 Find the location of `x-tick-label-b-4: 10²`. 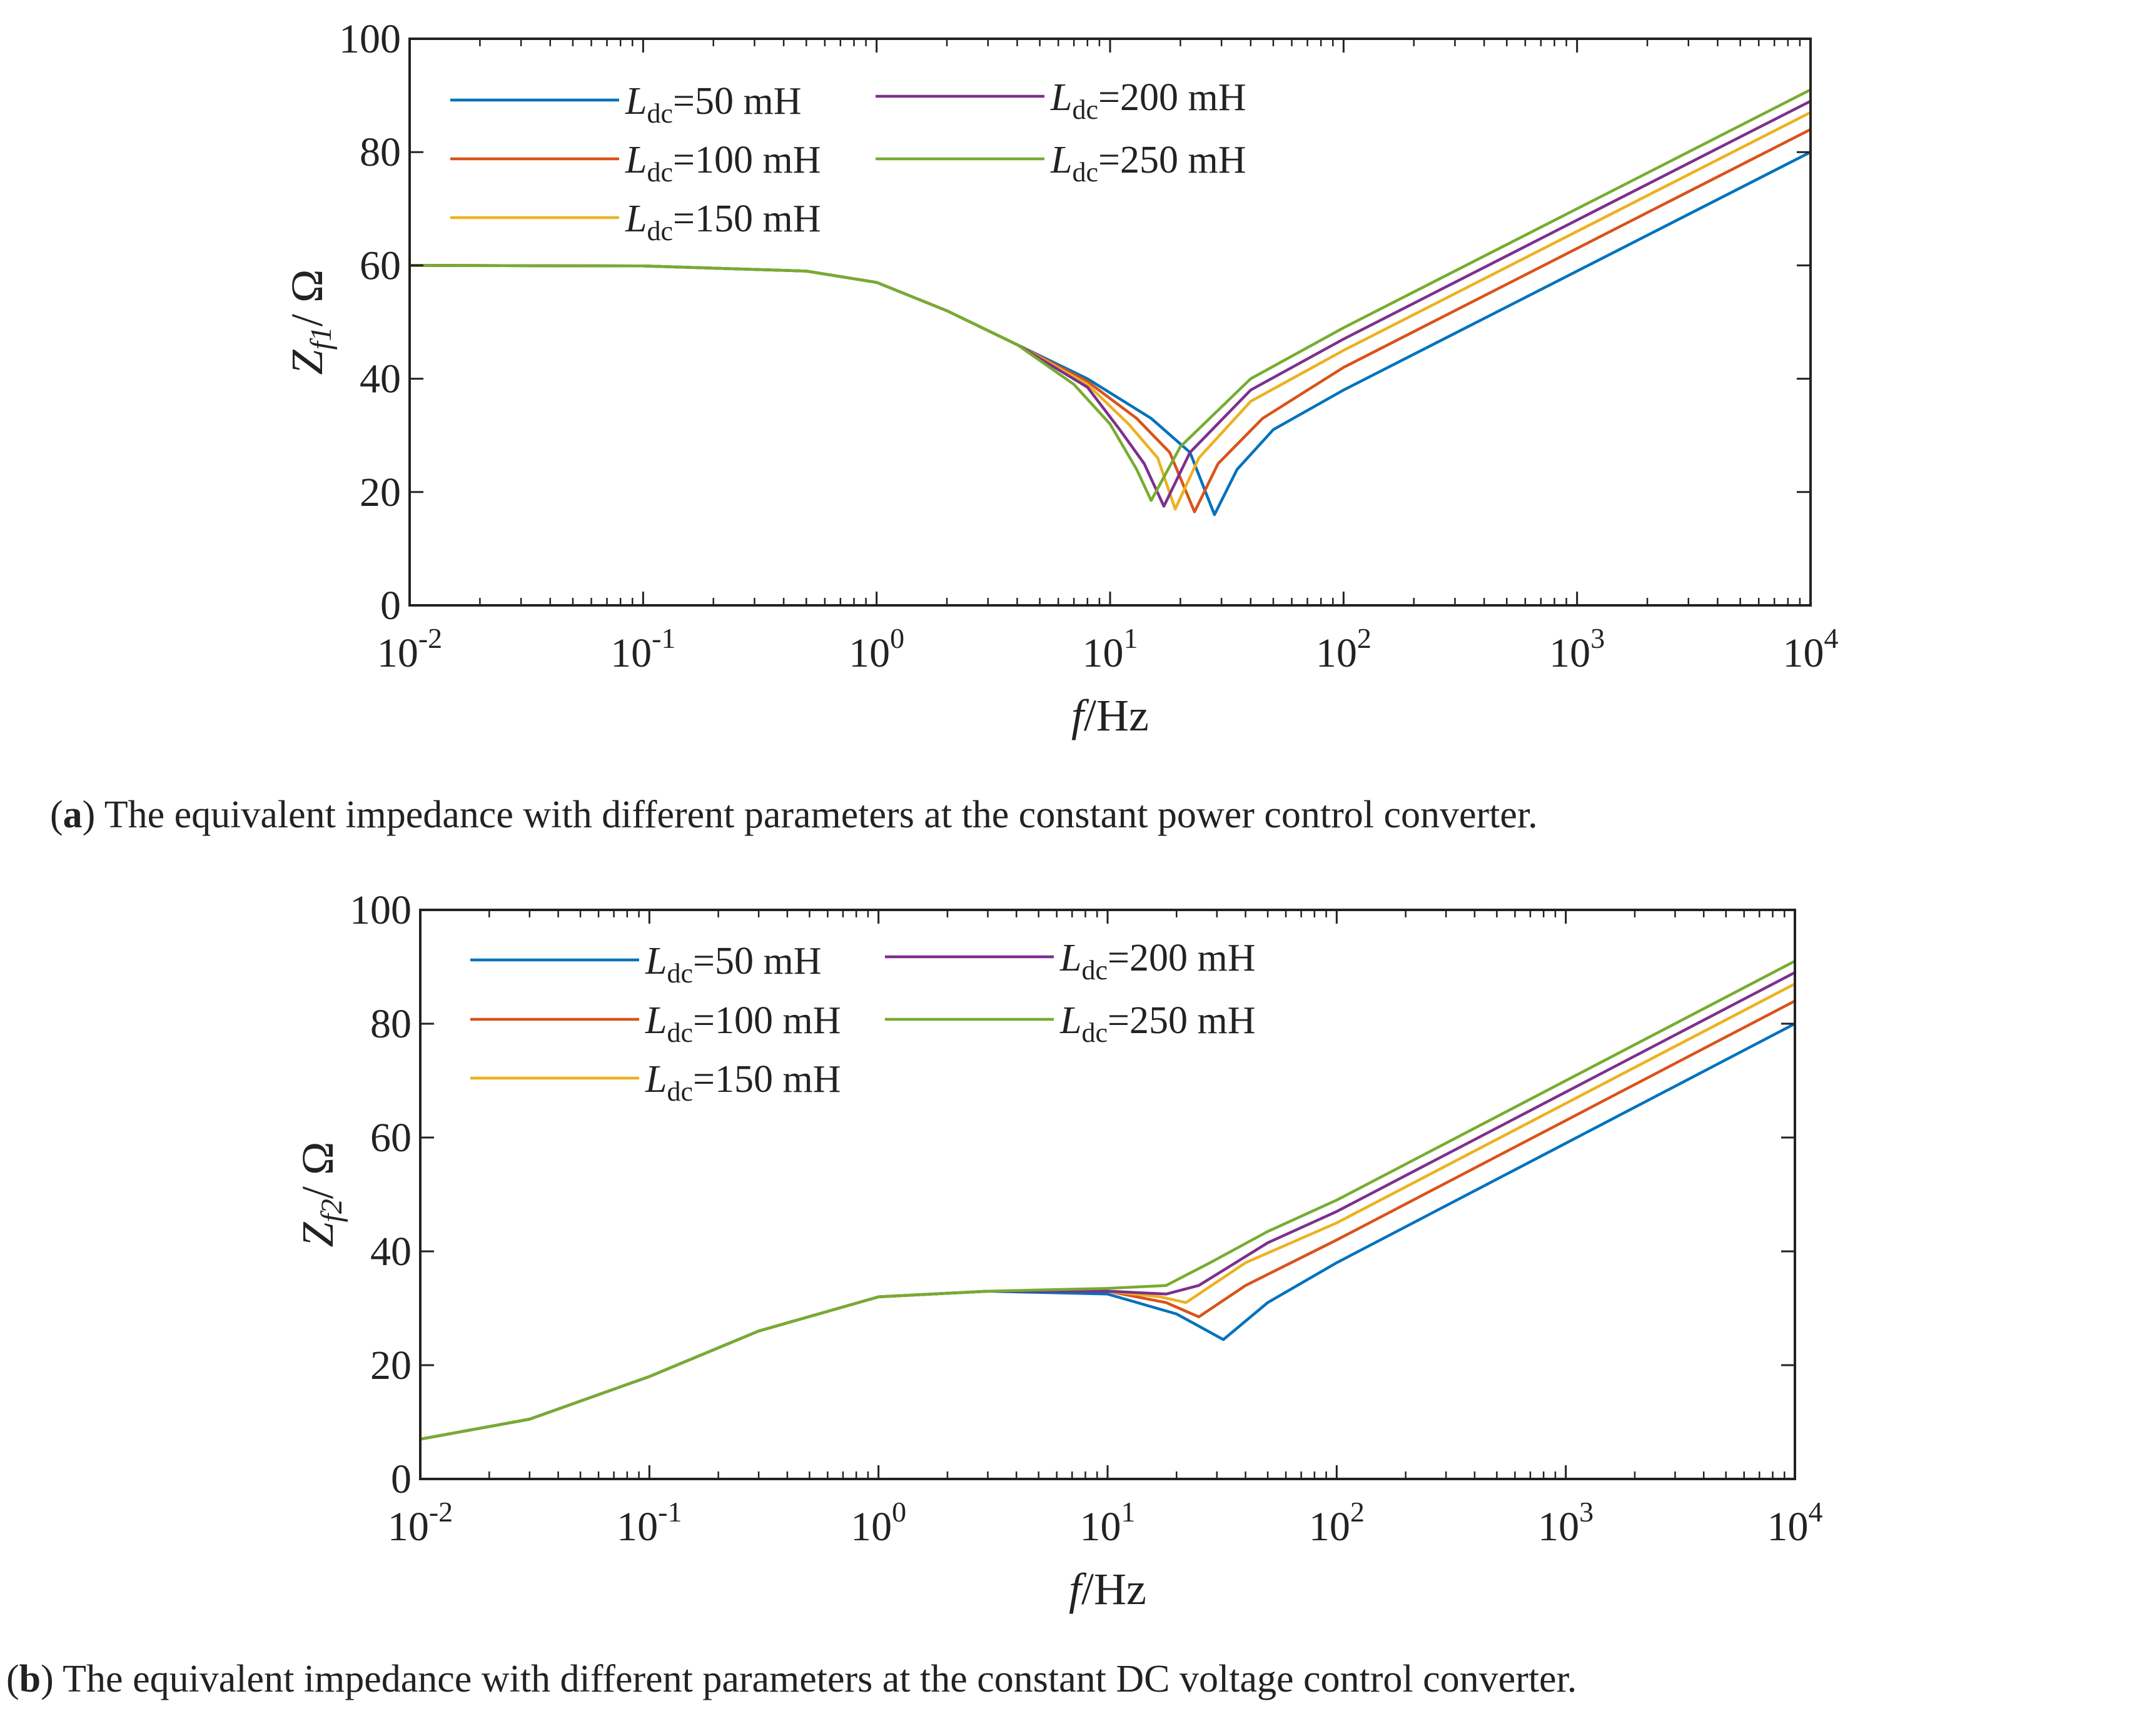

x-tick-label-b-4: 10² is located at coordinates (1337, 1523).